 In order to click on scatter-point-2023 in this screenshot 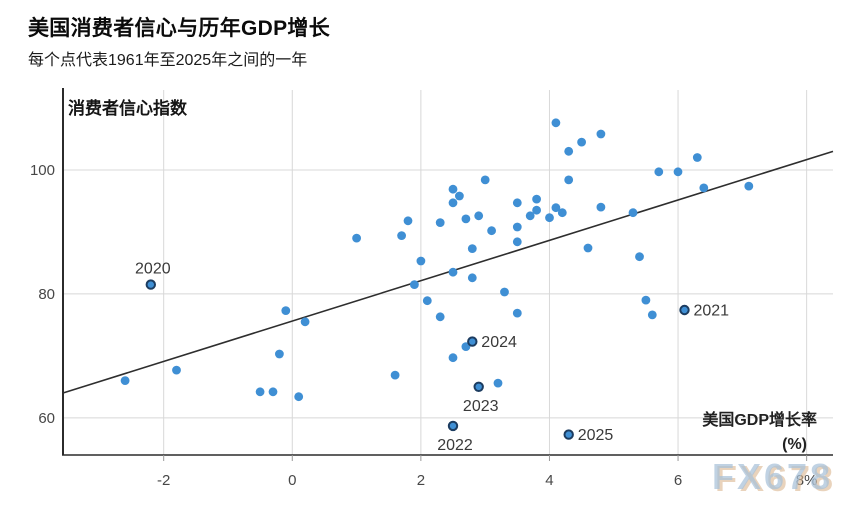, I will do `click(478, 386)`.